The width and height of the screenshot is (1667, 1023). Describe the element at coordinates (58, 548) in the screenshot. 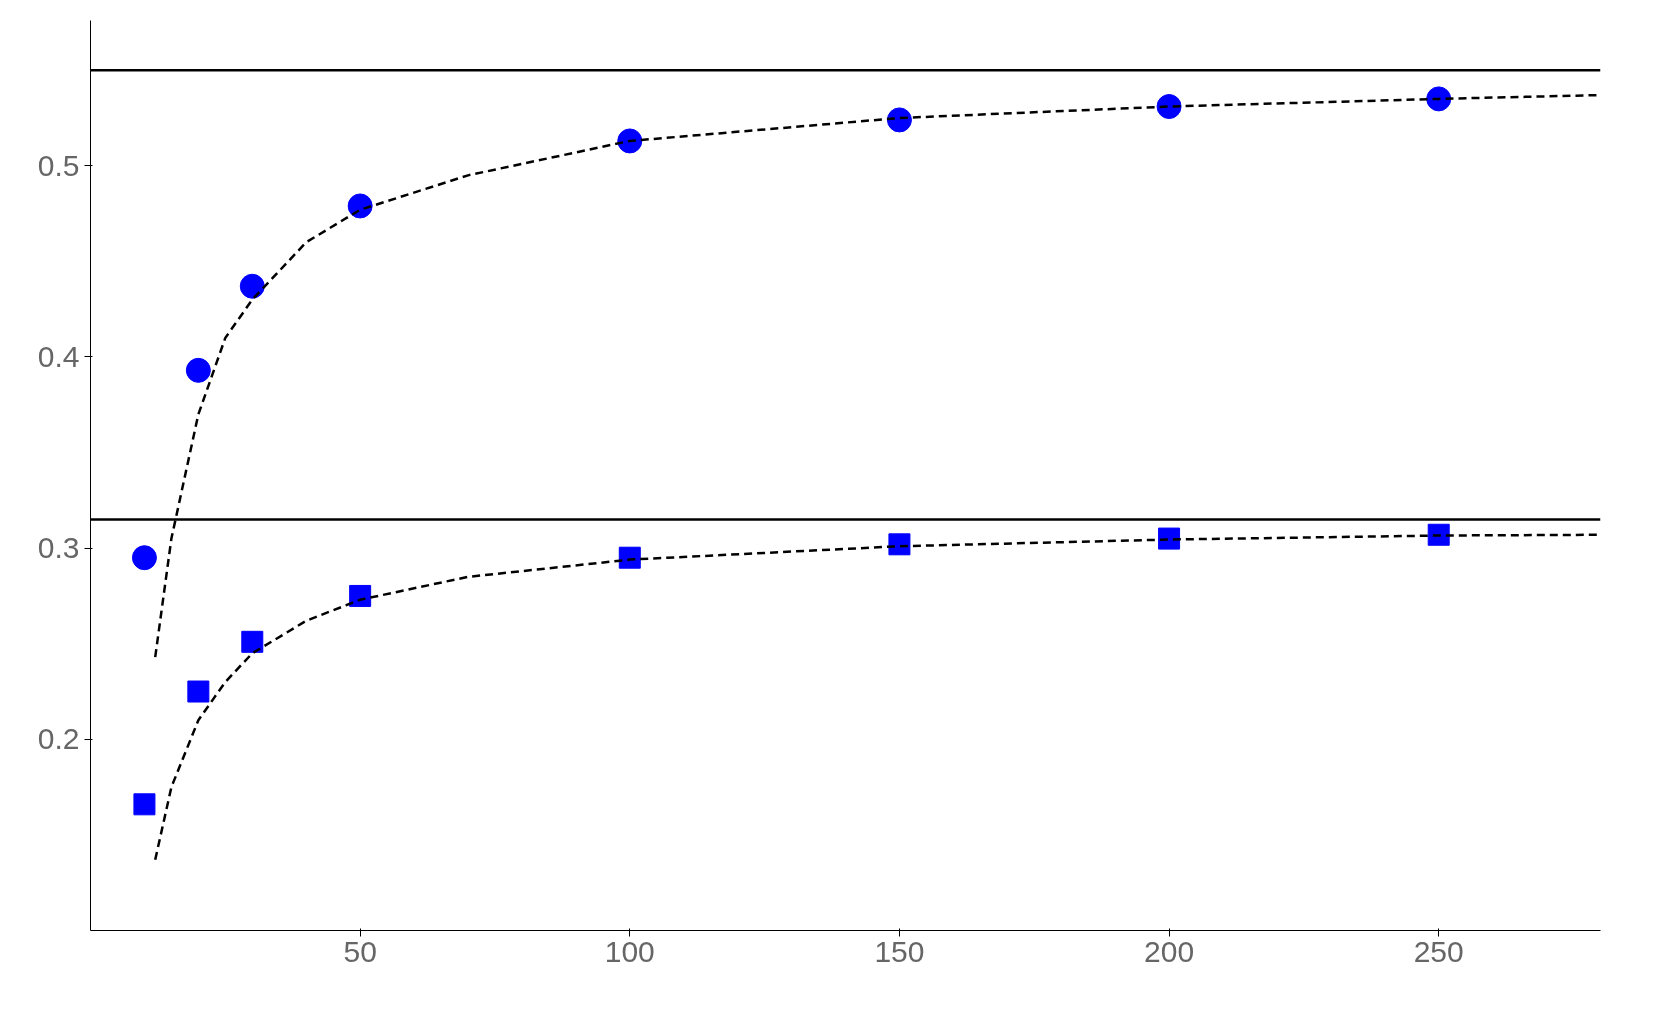

I see `y-tick-label: 0.3` at that location.